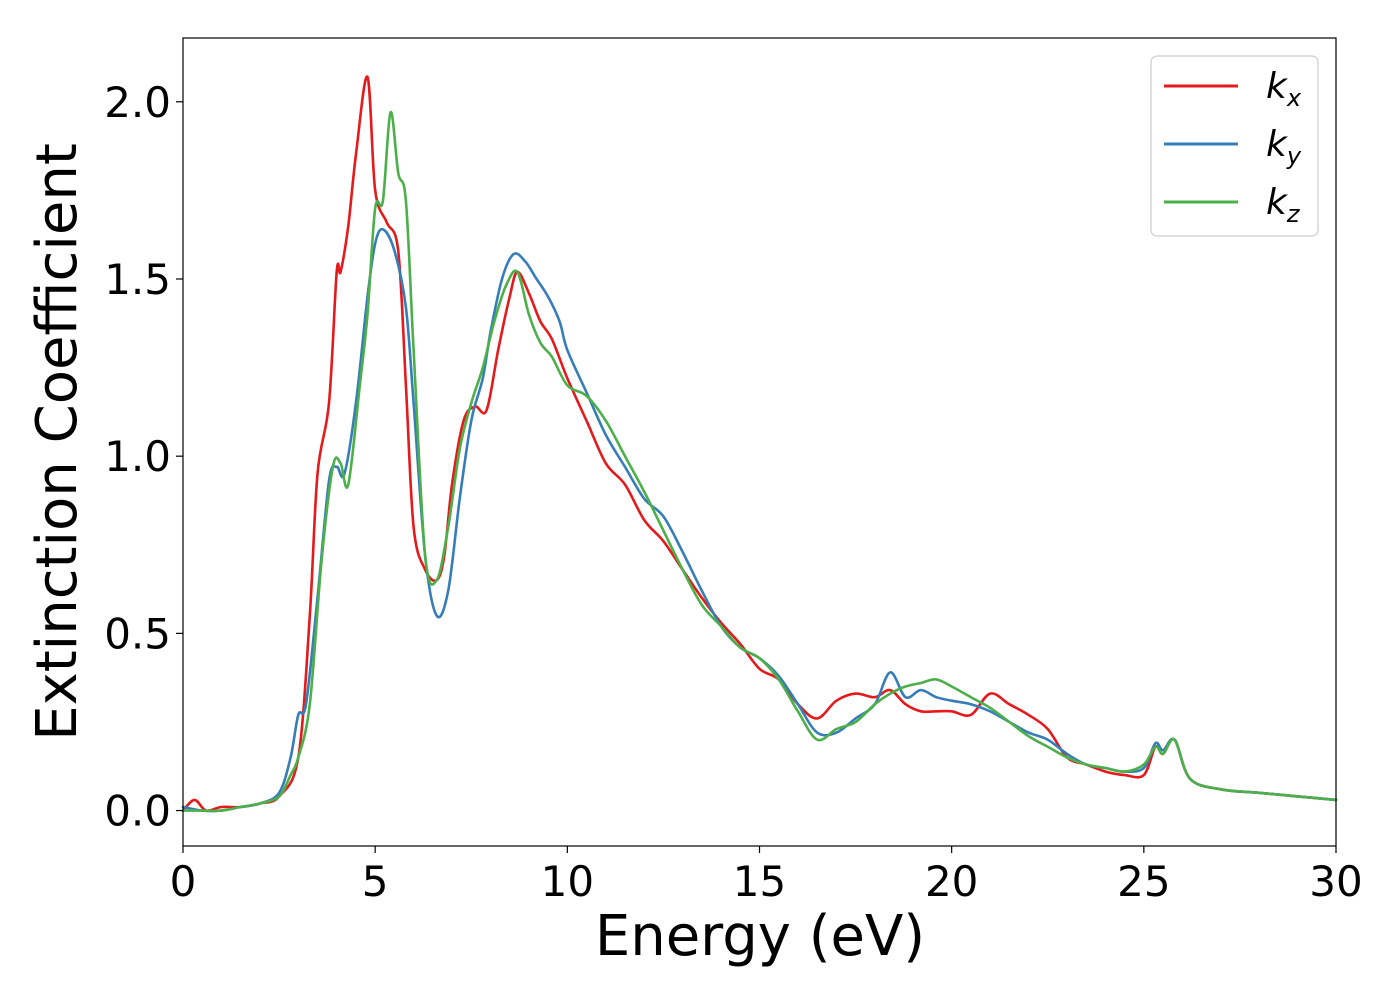 The height and width of the screenshot is (1000, 1400). Describe the element at coordinates (137, 811) in the screenshot. I see `y-tick-label: 0.0` at that location.